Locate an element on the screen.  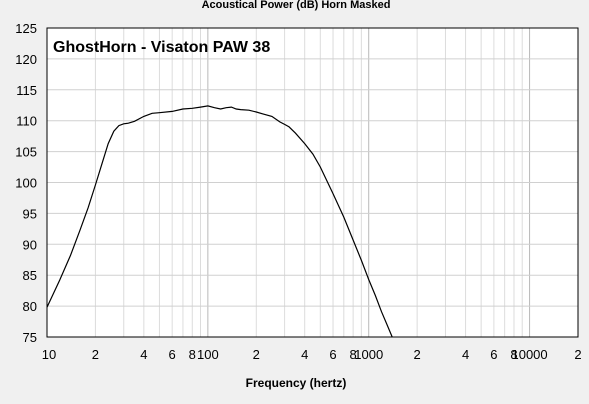
y-tick-label: 80 is located at coordinates (30, 306).